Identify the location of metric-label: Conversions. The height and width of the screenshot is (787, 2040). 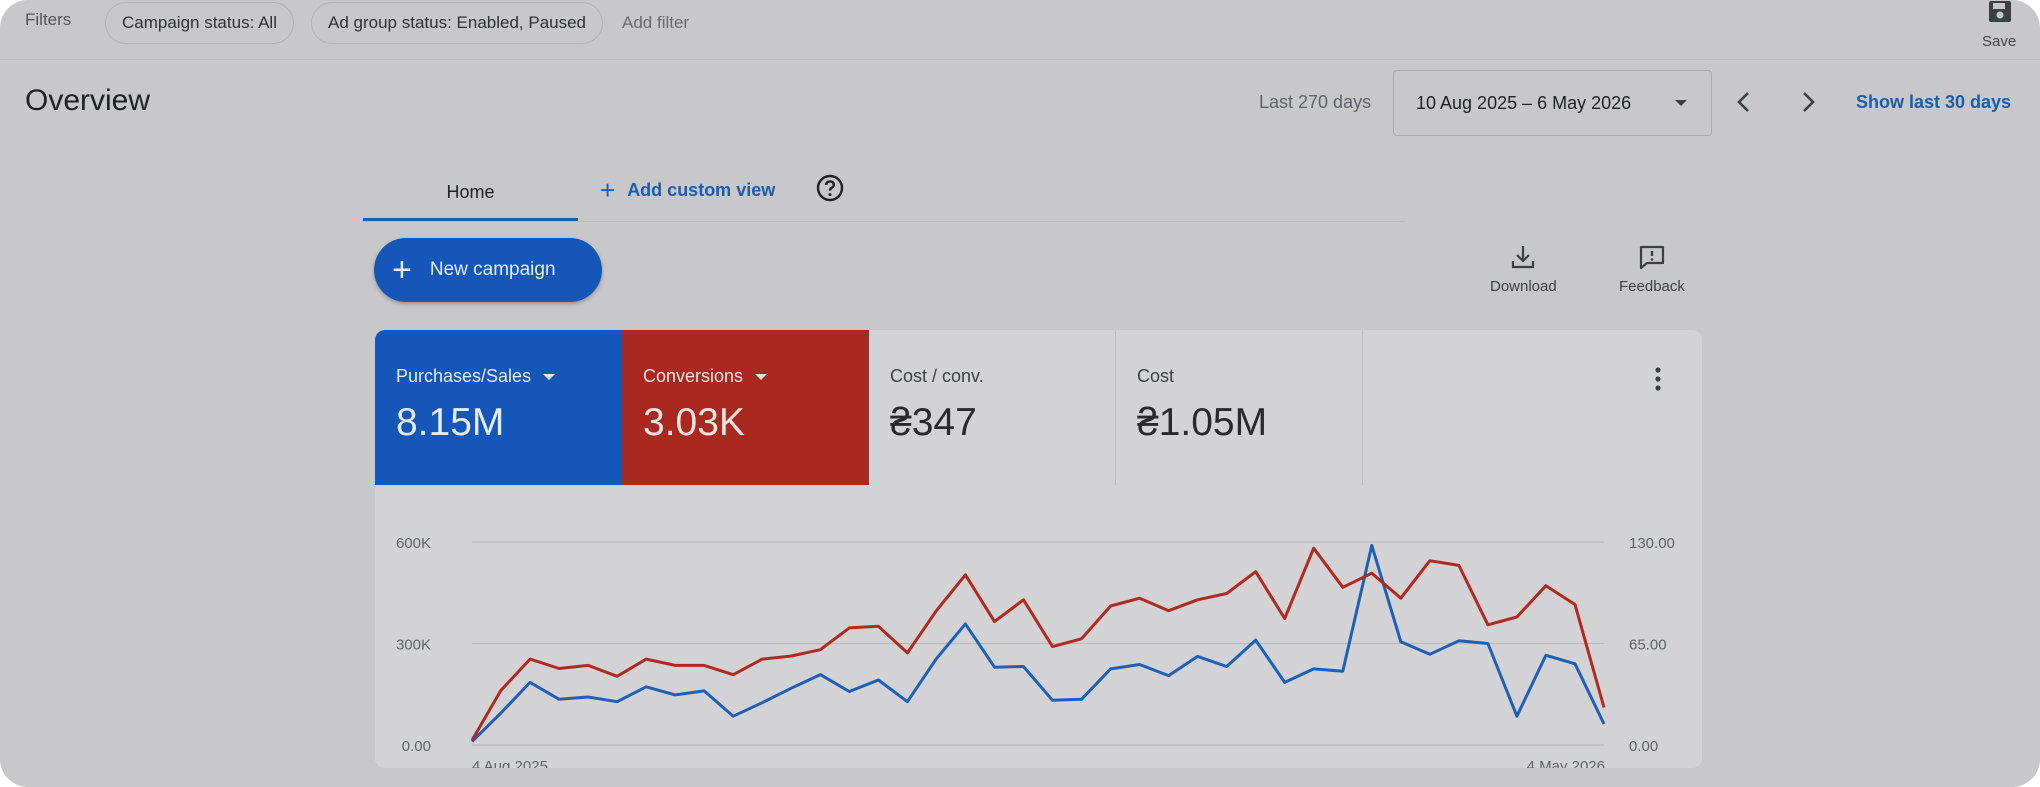
(693, 376).